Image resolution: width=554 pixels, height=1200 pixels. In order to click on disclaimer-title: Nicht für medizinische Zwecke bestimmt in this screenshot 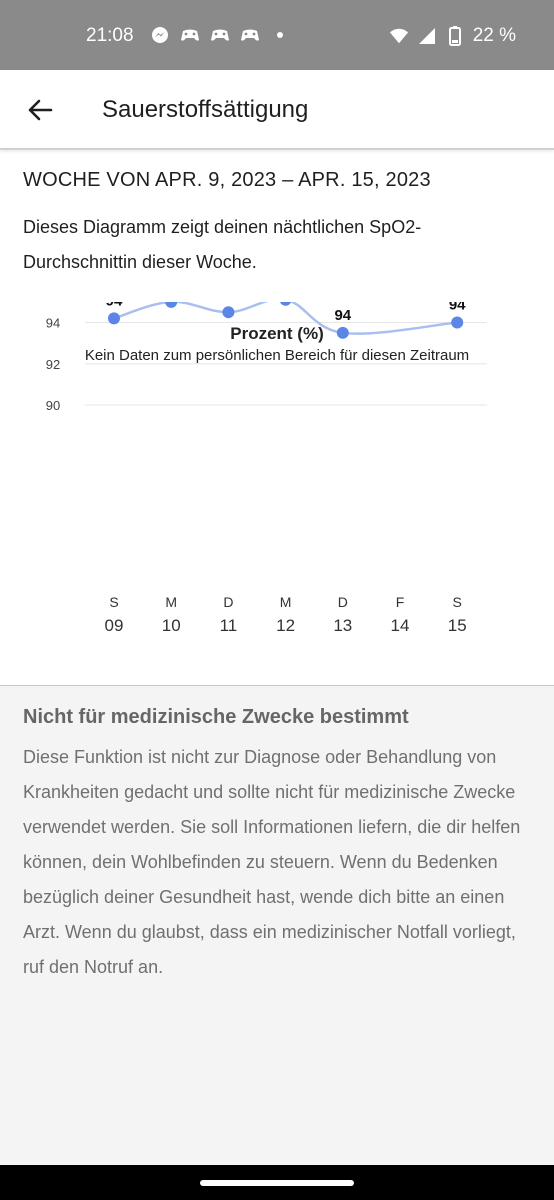, I will do `click(216, 717)`.